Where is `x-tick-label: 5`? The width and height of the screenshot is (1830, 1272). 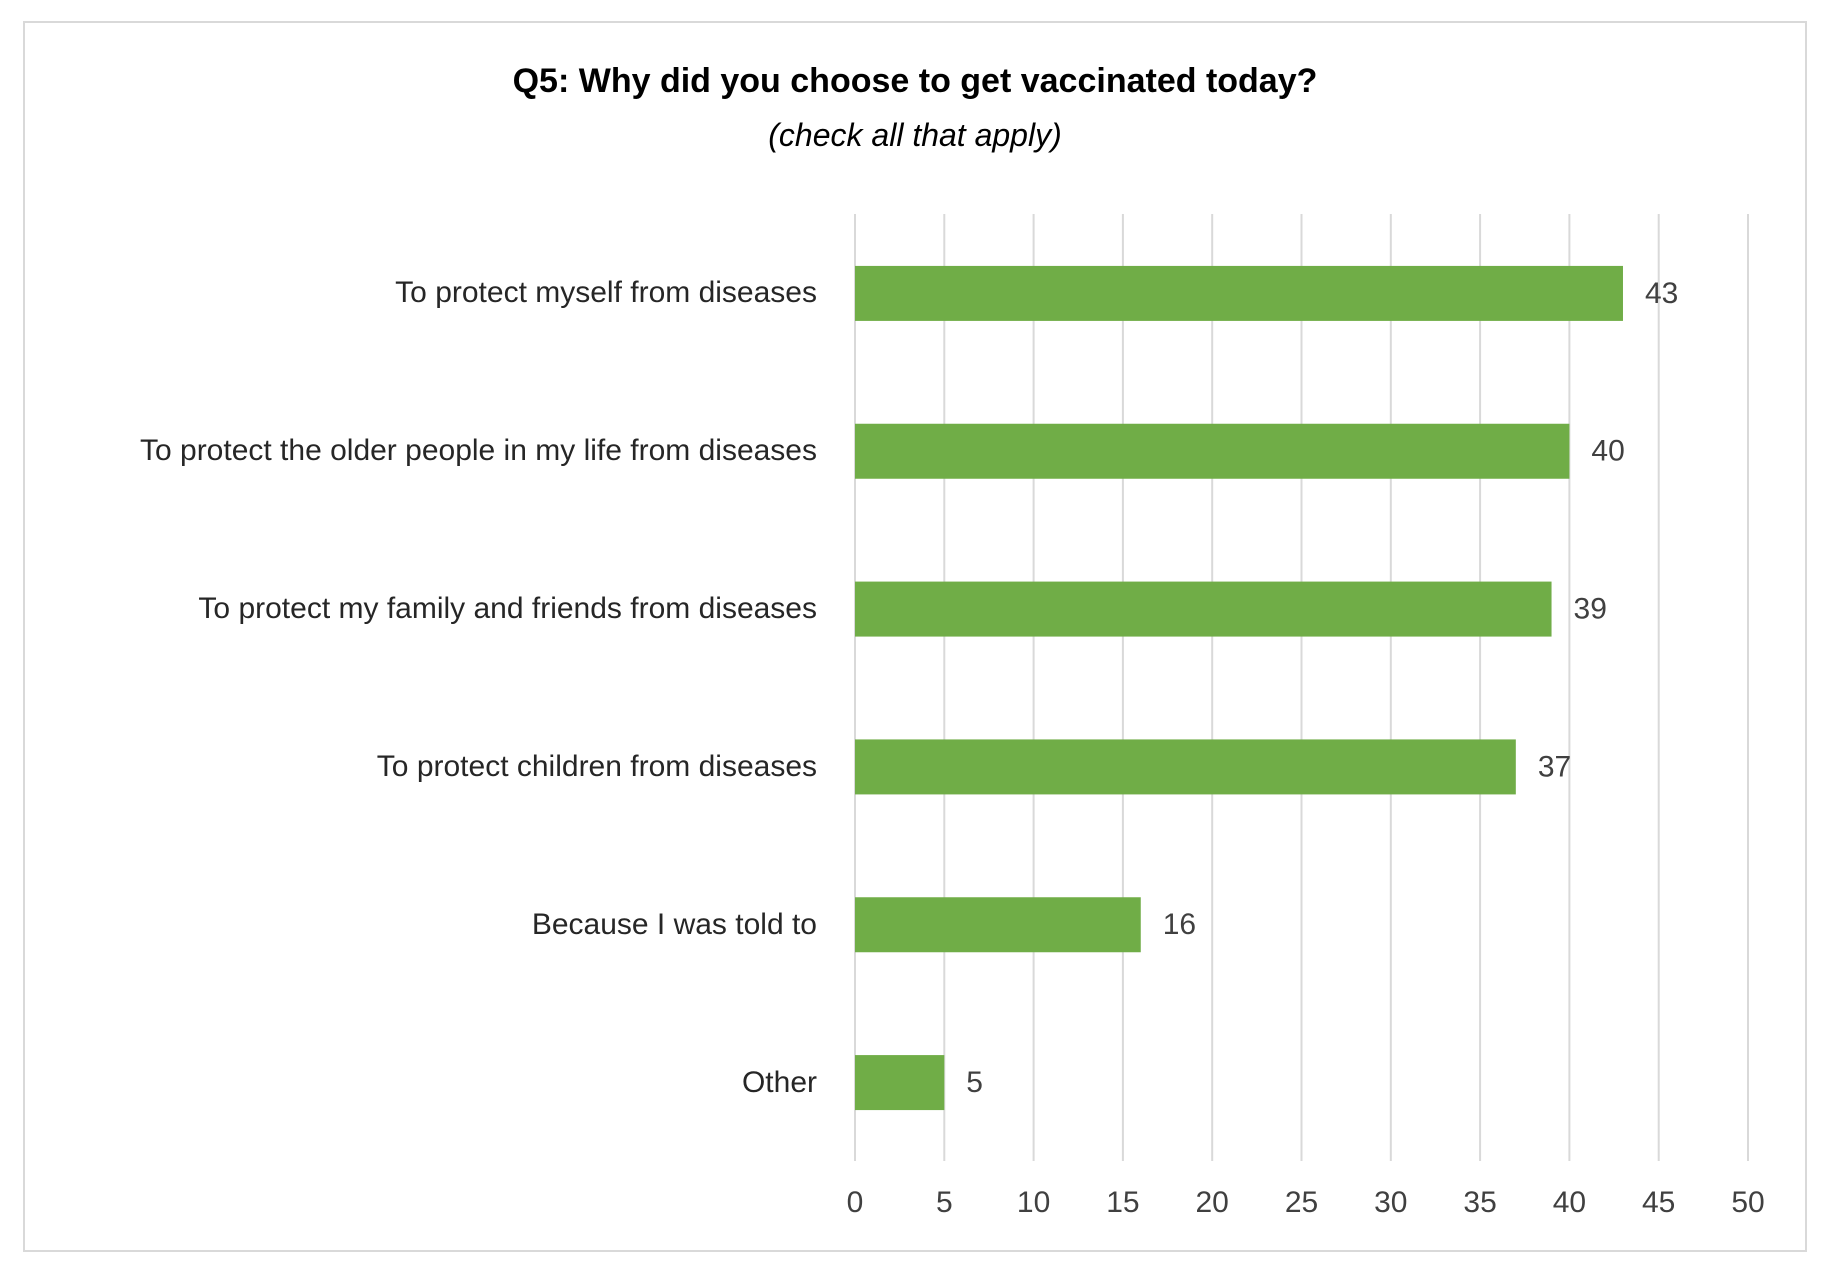
x-tick-label: 5 is located at coordinates (944, 1202).